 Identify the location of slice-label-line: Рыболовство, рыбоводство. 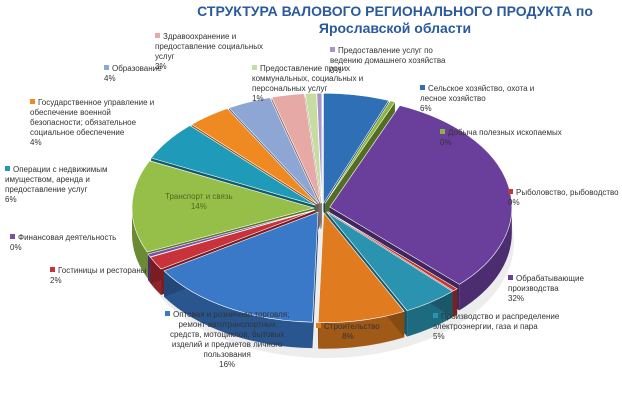
(563, 193).